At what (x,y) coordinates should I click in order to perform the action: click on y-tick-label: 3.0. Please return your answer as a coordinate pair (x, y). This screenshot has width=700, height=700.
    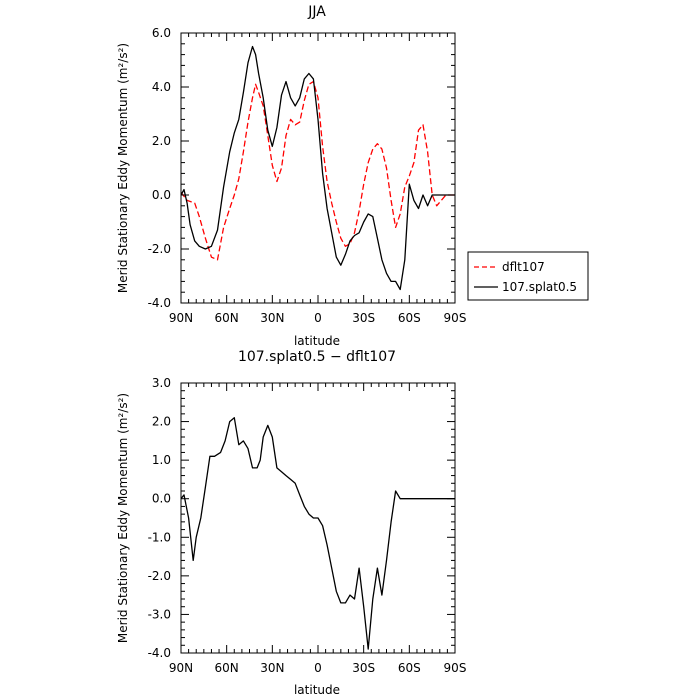
    Looking at the image, I should click on (161, 383).